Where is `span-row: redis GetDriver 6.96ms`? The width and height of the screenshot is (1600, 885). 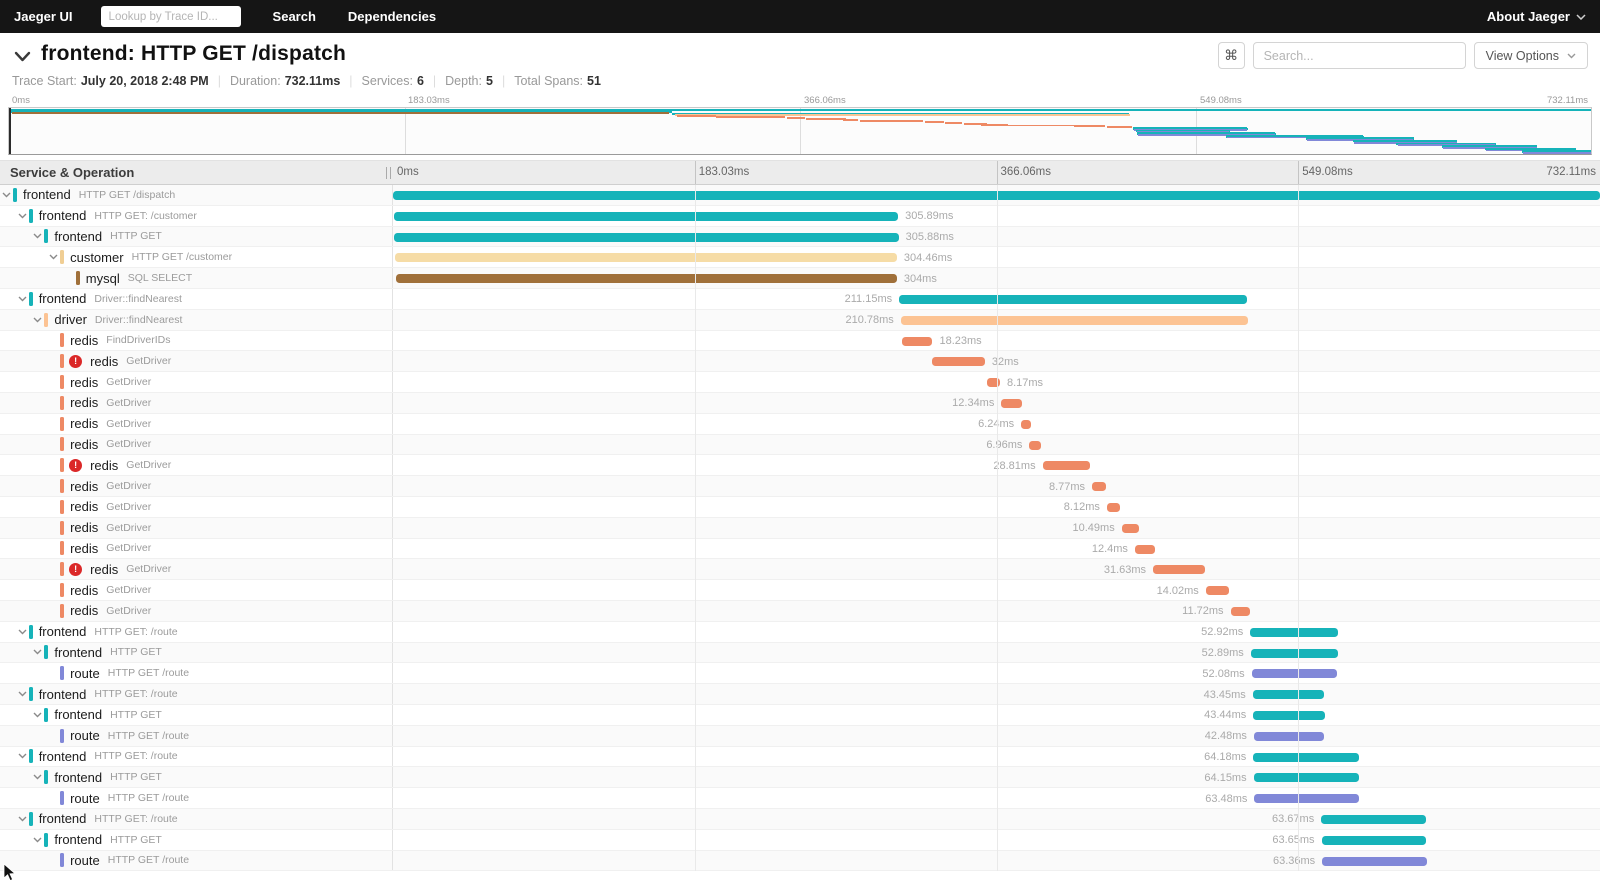 span-row: redis GetDriver 6.96ms is located at coordinates (800, 445).